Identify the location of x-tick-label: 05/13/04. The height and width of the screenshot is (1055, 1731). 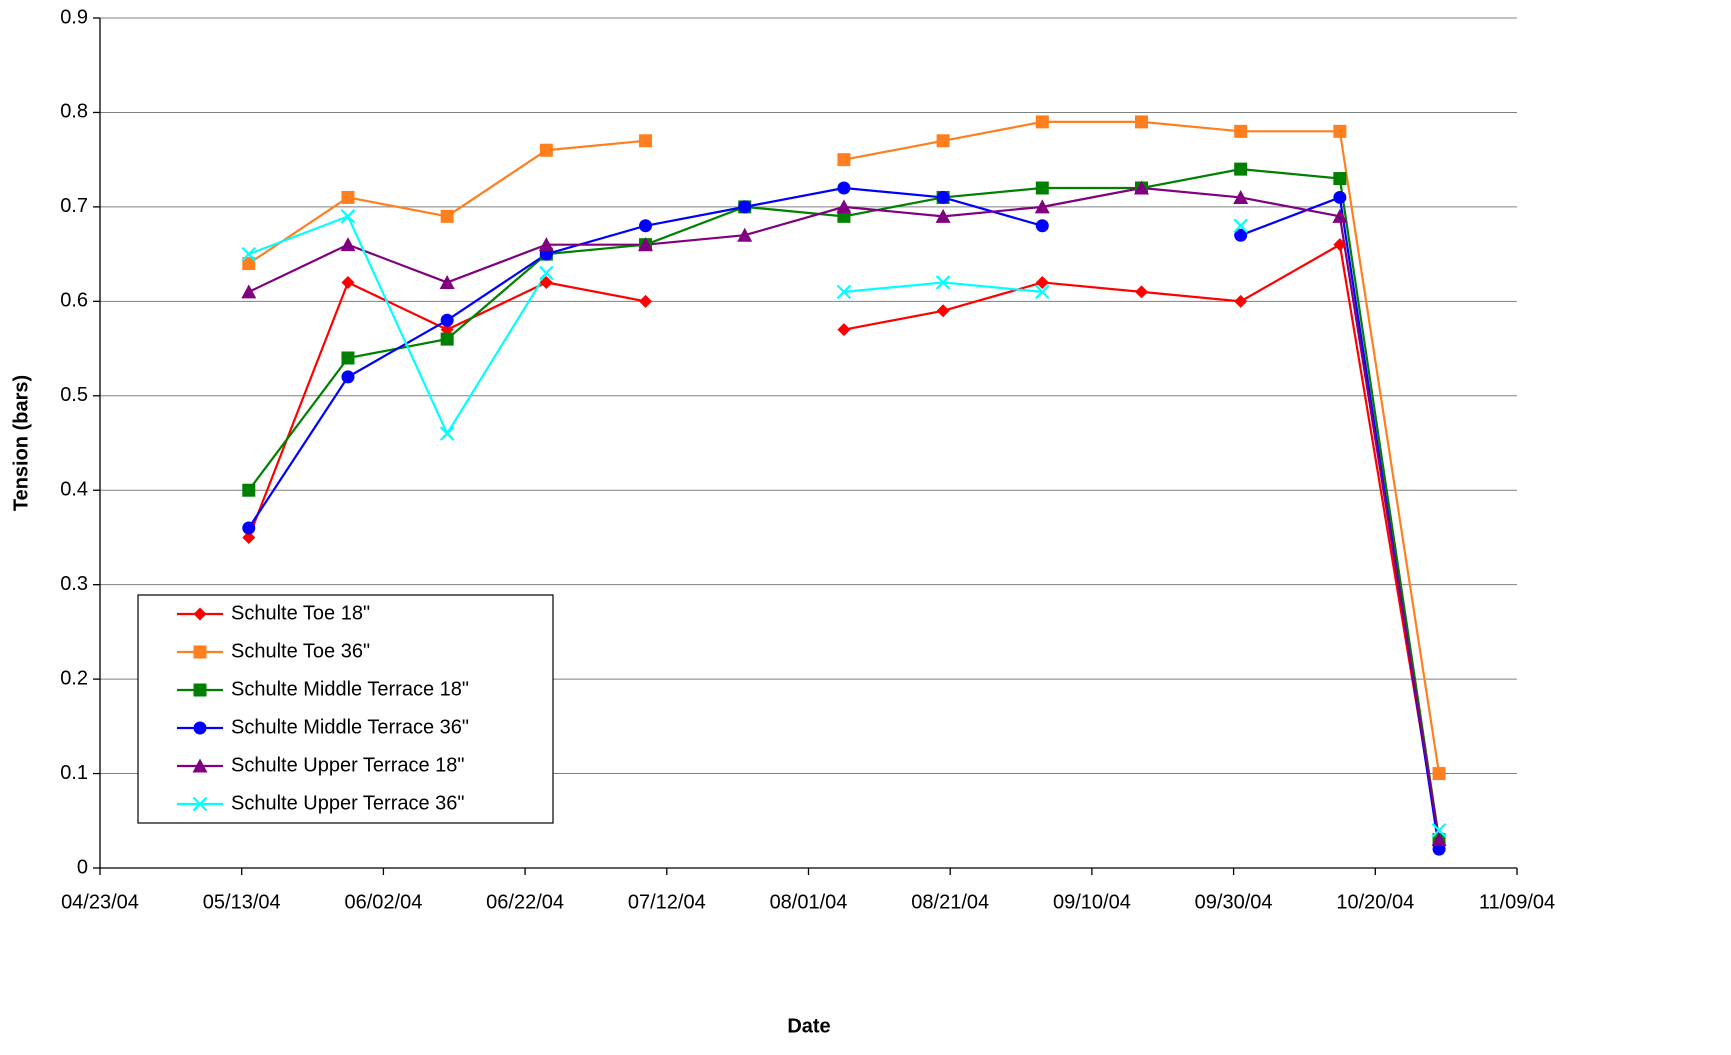
(242, 902).